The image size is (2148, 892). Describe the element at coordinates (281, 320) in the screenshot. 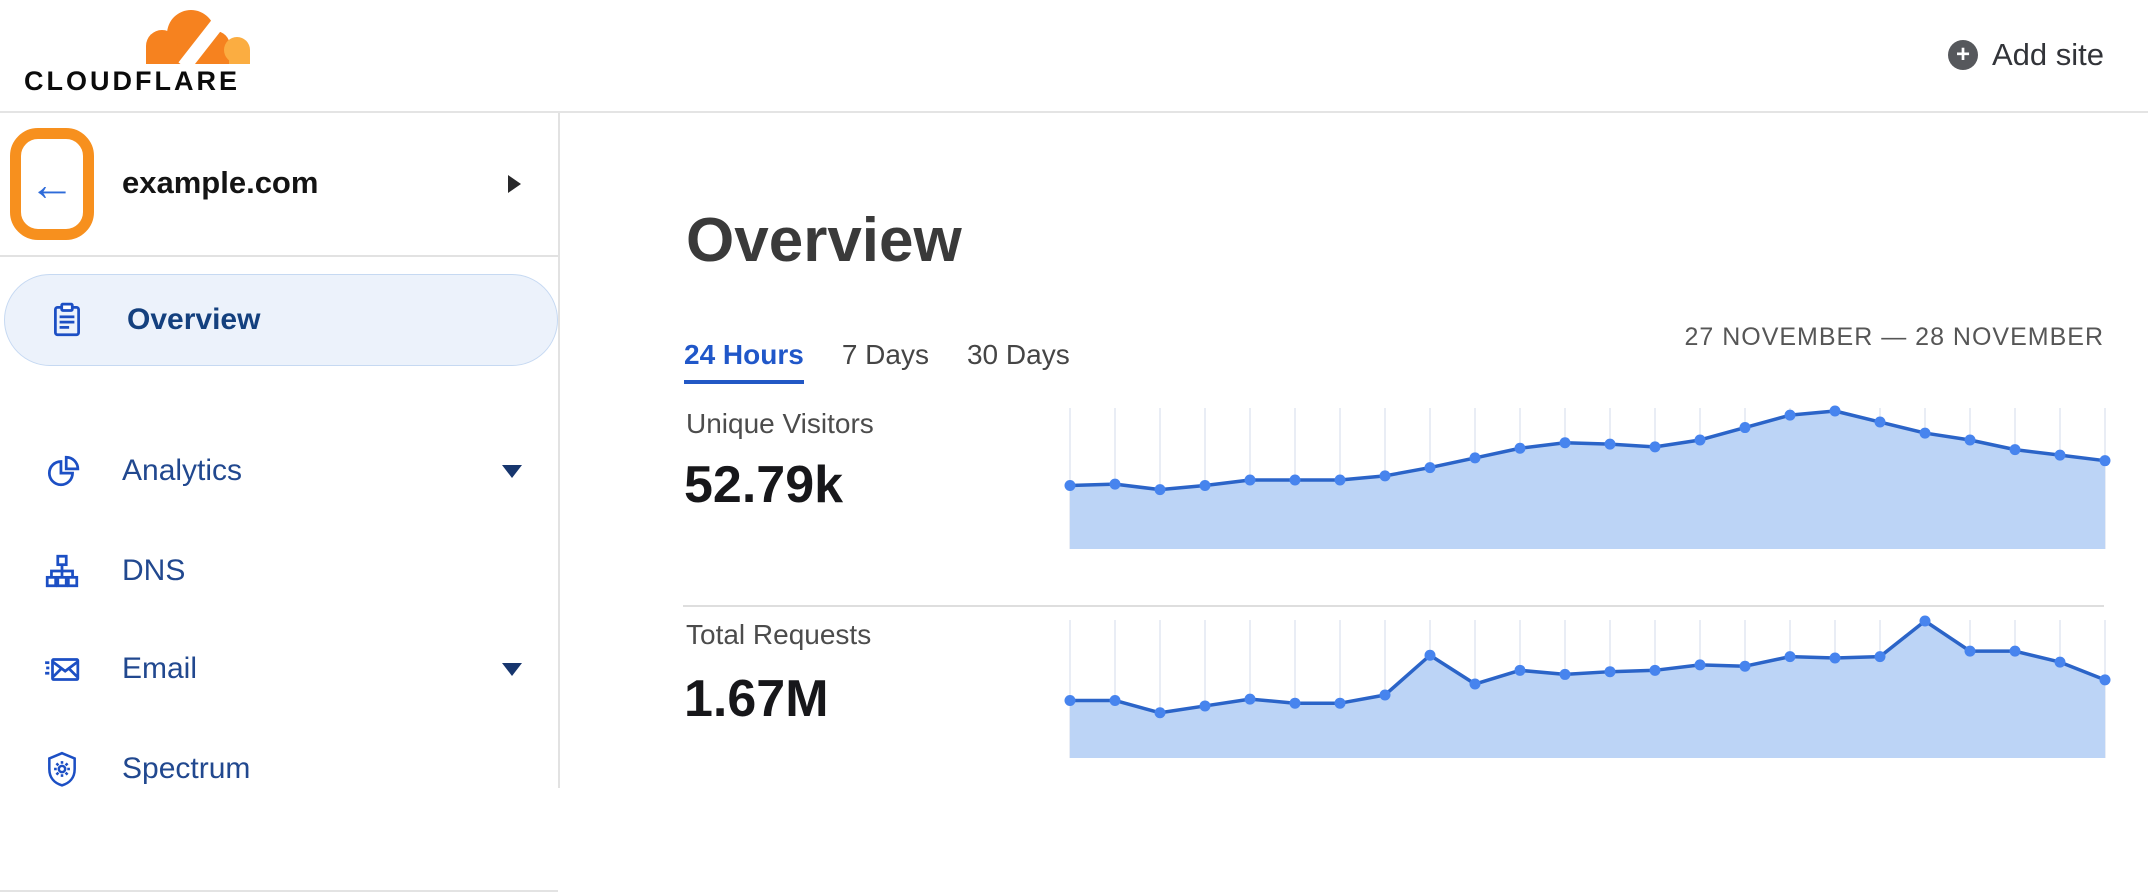

I see `sidebar-item-overview: Overview` at that location.